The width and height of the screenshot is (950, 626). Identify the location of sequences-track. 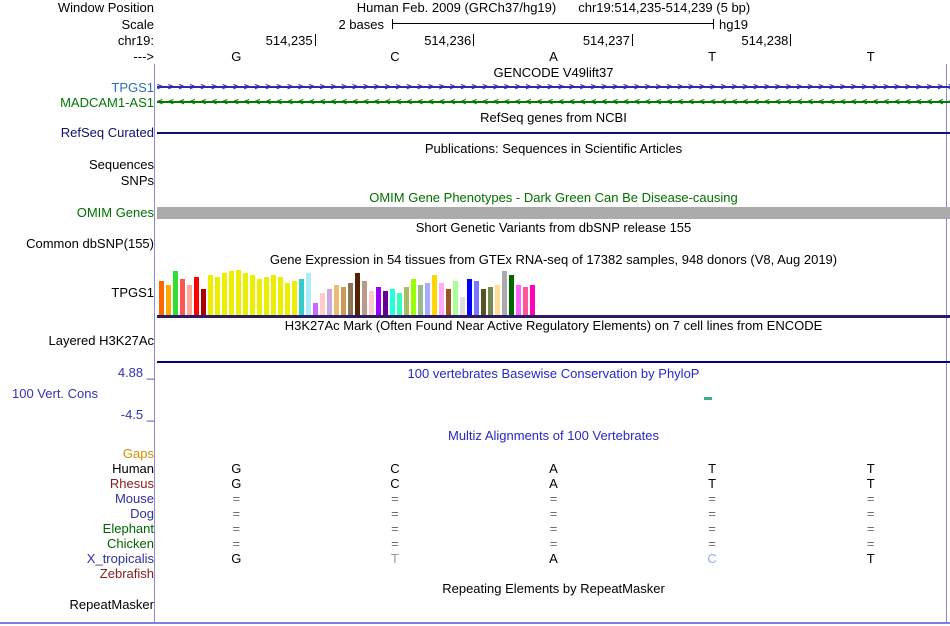
(553, 165).